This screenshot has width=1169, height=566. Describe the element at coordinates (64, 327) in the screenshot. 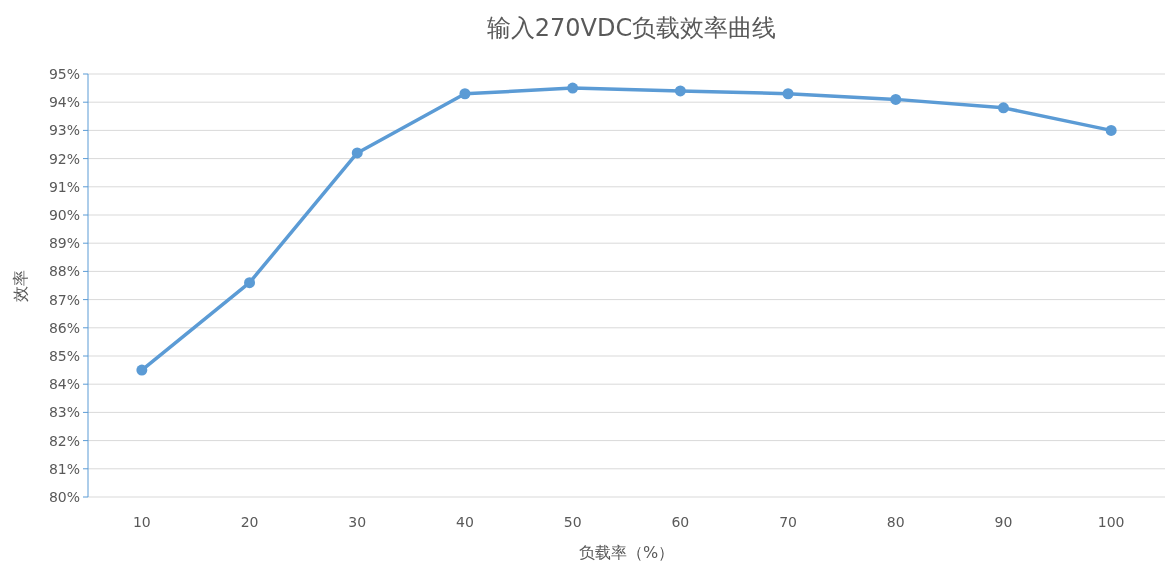

I see `y-tick-label: 86%` at that location.